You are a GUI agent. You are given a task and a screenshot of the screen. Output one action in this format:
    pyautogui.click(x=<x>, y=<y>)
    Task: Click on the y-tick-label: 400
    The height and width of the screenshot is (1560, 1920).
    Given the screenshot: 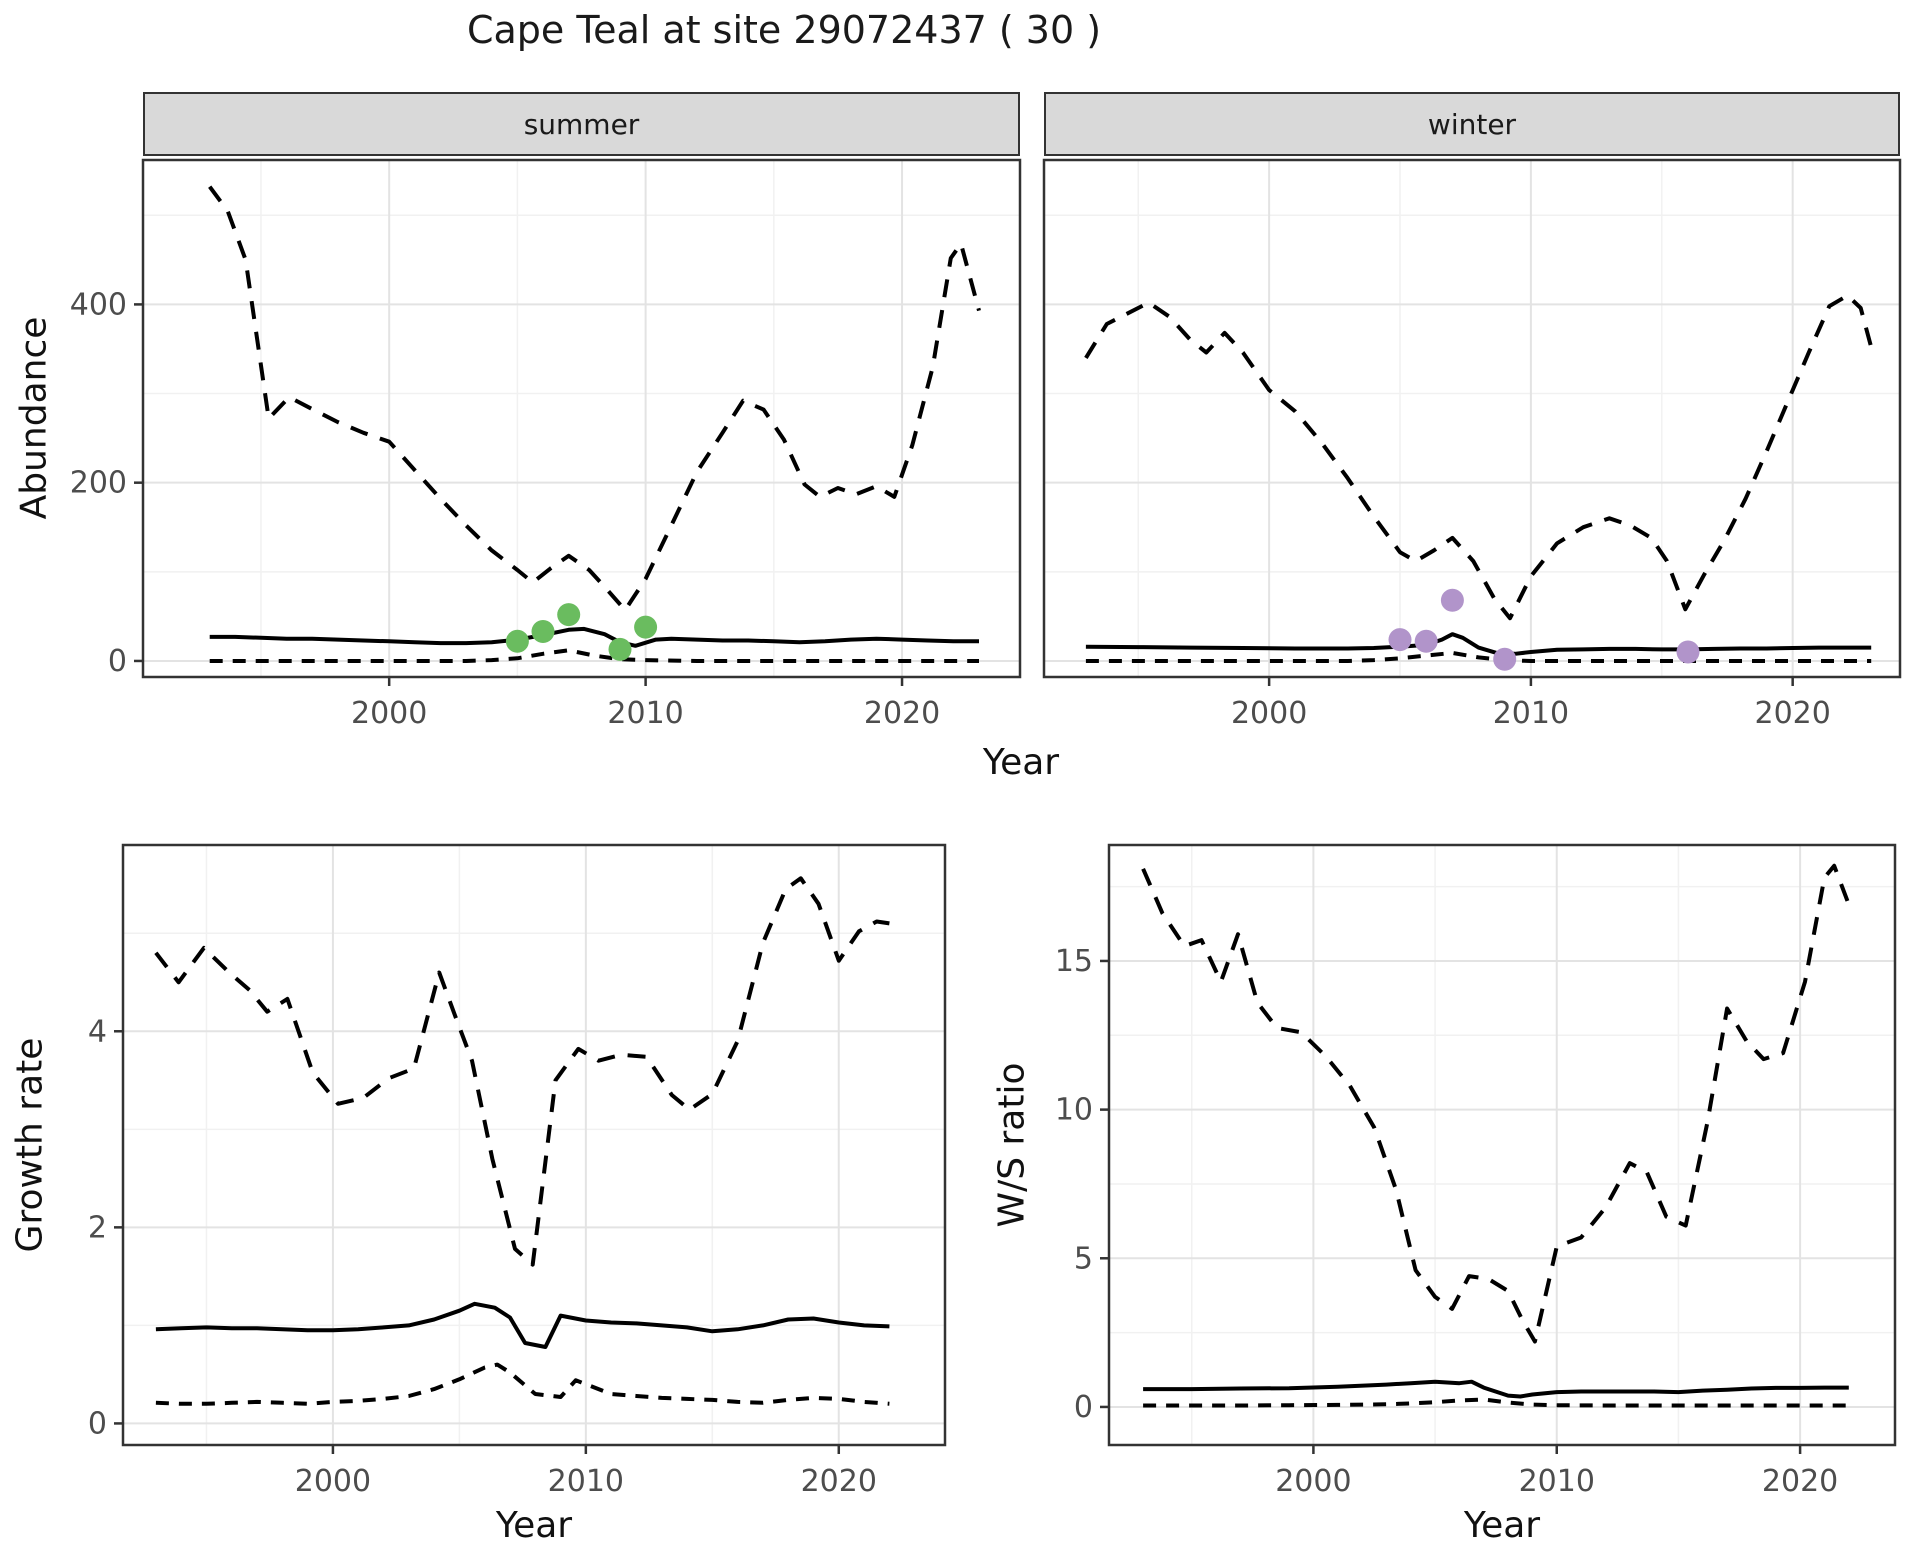 What is the action you would take?
    pyautogui.click(x=98, y=304)
    